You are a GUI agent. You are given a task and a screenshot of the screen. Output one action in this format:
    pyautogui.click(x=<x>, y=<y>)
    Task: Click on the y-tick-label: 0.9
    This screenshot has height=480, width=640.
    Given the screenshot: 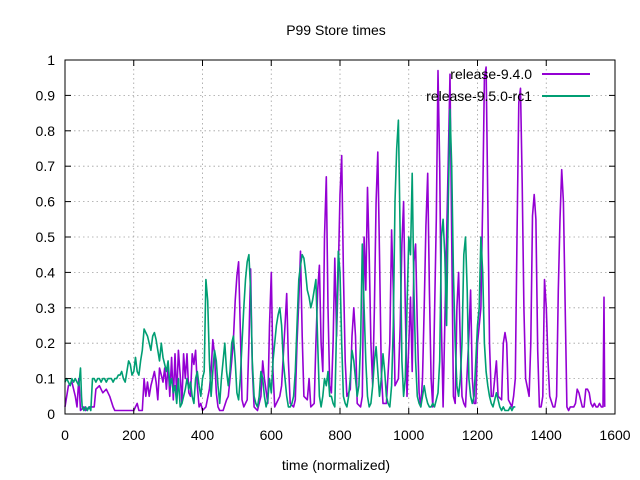 What is the action you would take?
    pyautogui.click(x=46, y=95)
    